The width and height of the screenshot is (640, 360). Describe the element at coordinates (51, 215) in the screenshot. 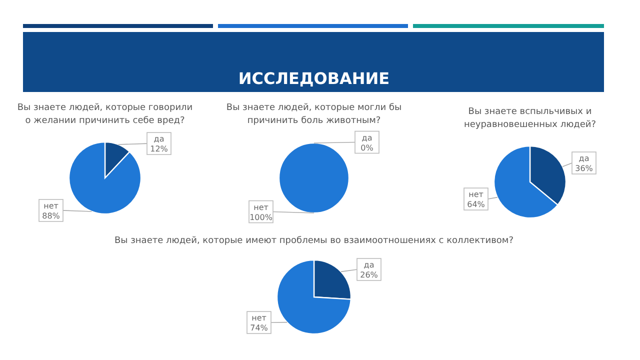

I see `data-label: 88%` at that location.